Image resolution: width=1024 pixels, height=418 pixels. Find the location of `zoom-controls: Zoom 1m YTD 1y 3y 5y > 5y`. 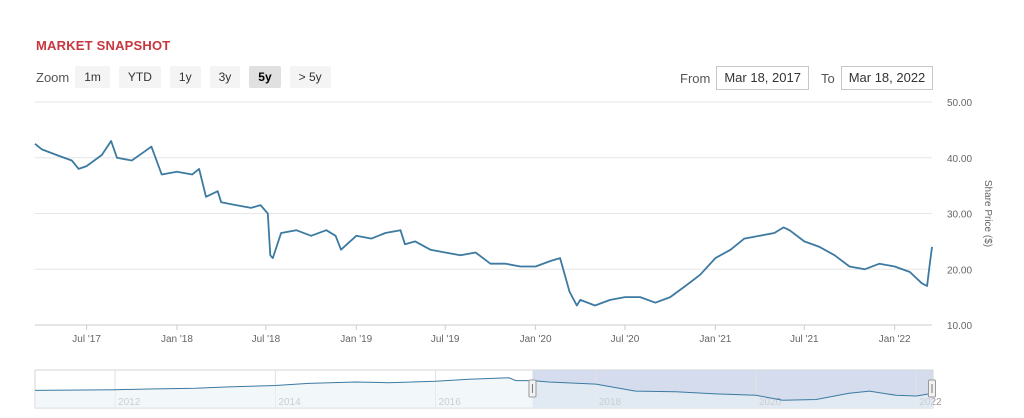

zoom-controls: Zoom 1m YTD 1y 3y 5y > 5y is located at coordinates (188, 77).